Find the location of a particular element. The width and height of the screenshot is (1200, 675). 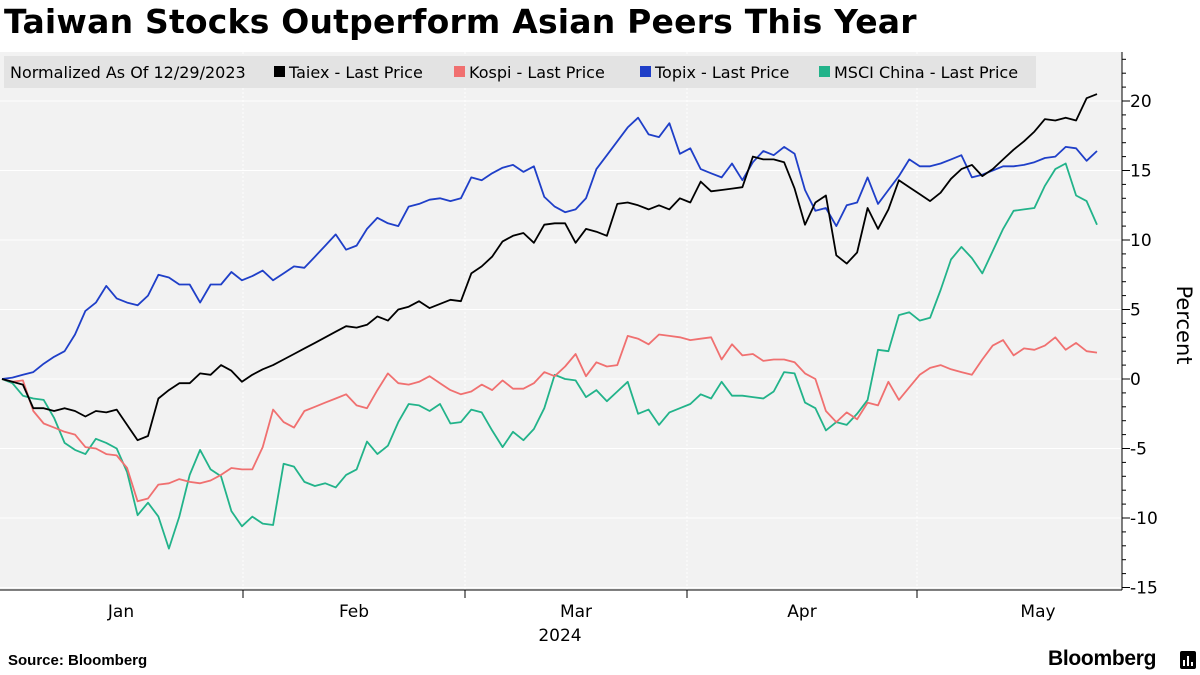

y-tick-label: 10 is located at coordinates (1141, 241).